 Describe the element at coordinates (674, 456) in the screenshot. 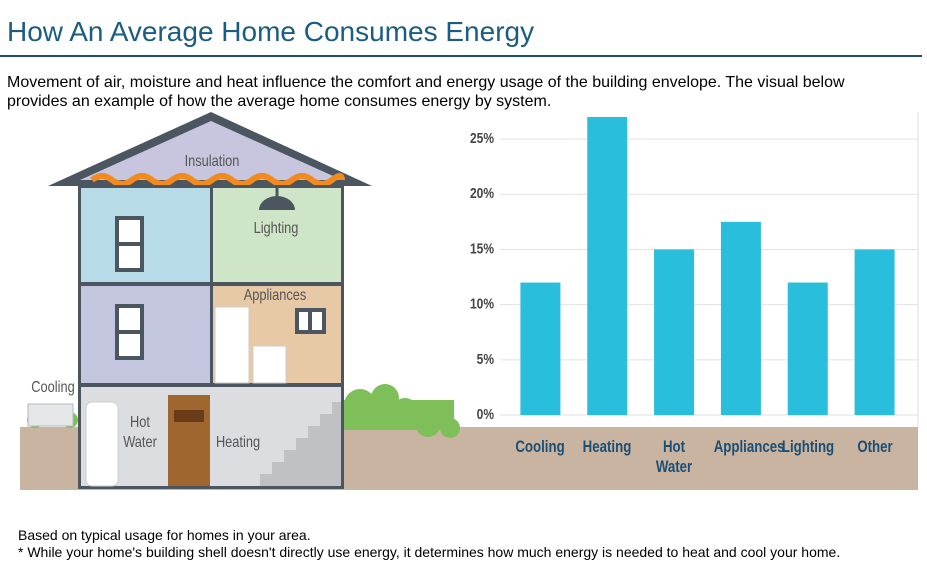

I see `x-tick-label: Hot Water` at that location.